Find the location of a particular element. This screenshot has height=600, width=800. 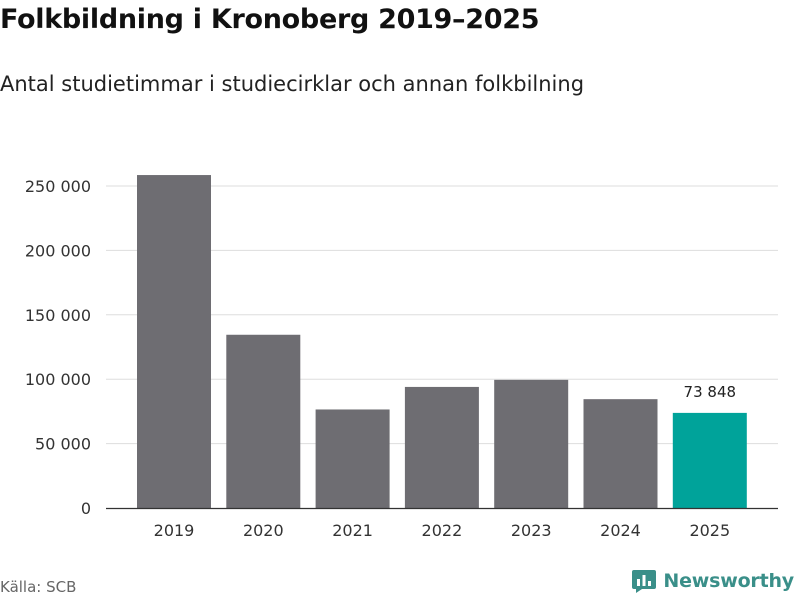

y-tick-label: 100 000 is located at coordinates (58, 379).